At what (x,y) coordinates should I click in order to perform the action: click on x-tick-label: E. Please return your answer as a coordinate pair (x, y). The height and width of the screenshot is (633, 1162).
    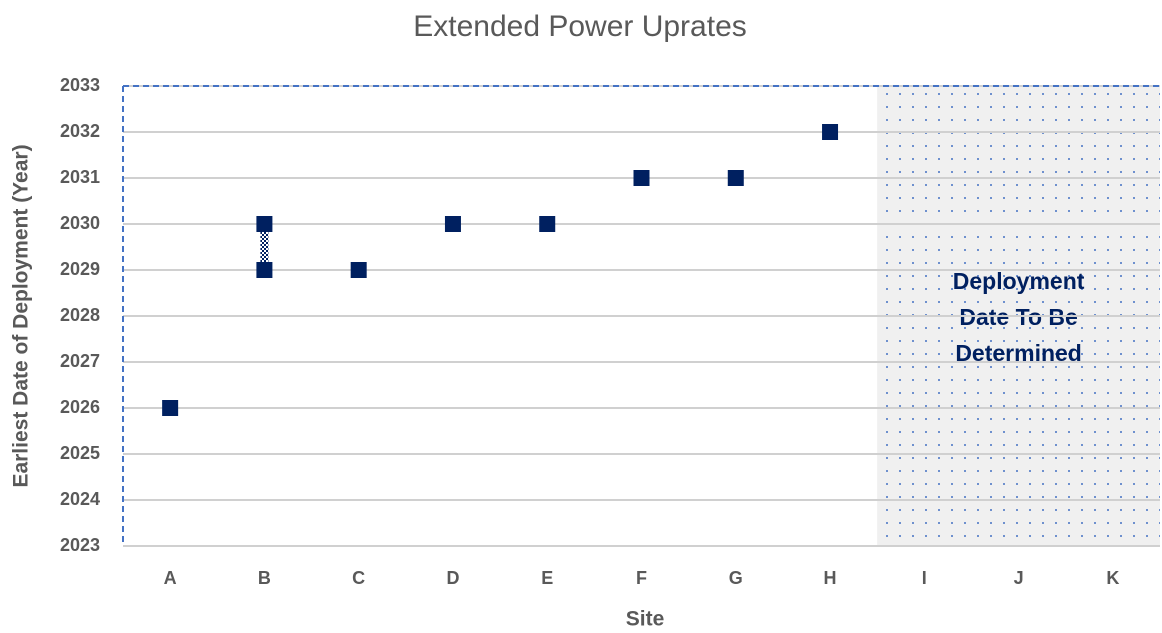
    Looking at the image, I should click on (547, 578).